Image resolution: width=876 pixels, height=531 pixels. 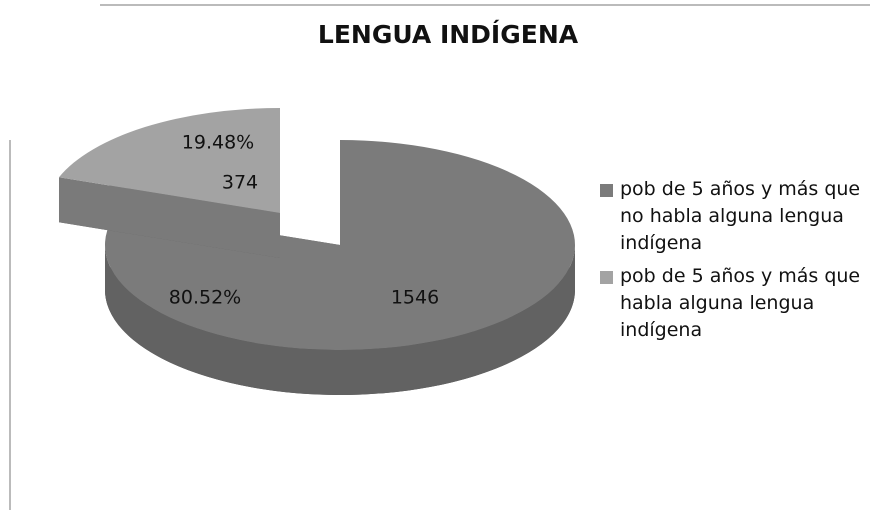 What do you see at coordinates (205, 298) in the screenshot?
I see `percent-label: 80.52%` at bounding box center [205, 298].